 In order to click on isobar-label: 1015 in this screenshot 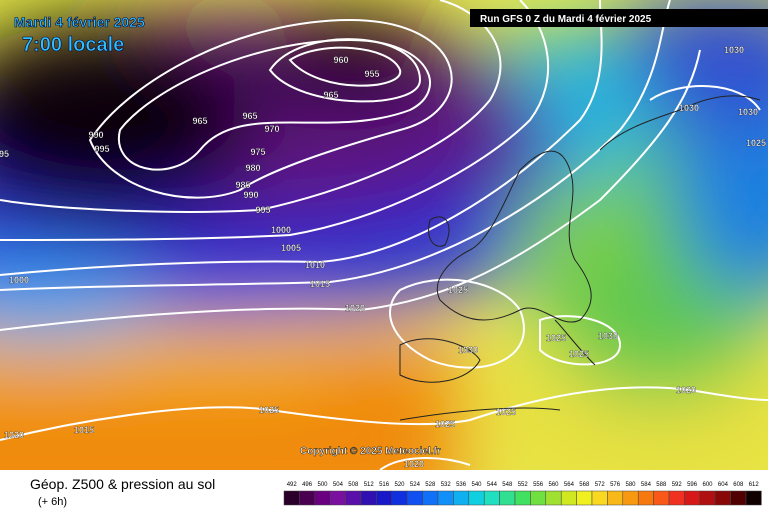, I will do `click(320, 284)`.